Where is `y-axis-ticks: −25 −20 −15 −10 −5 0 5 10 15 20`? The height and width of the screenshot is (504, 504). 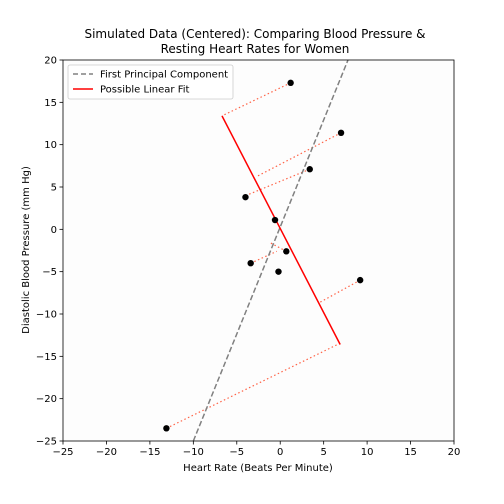
y-axis-ticks: −25 −20 −15 −10 −5 0 5 10 15 20 is located at coordinates (49, 252).